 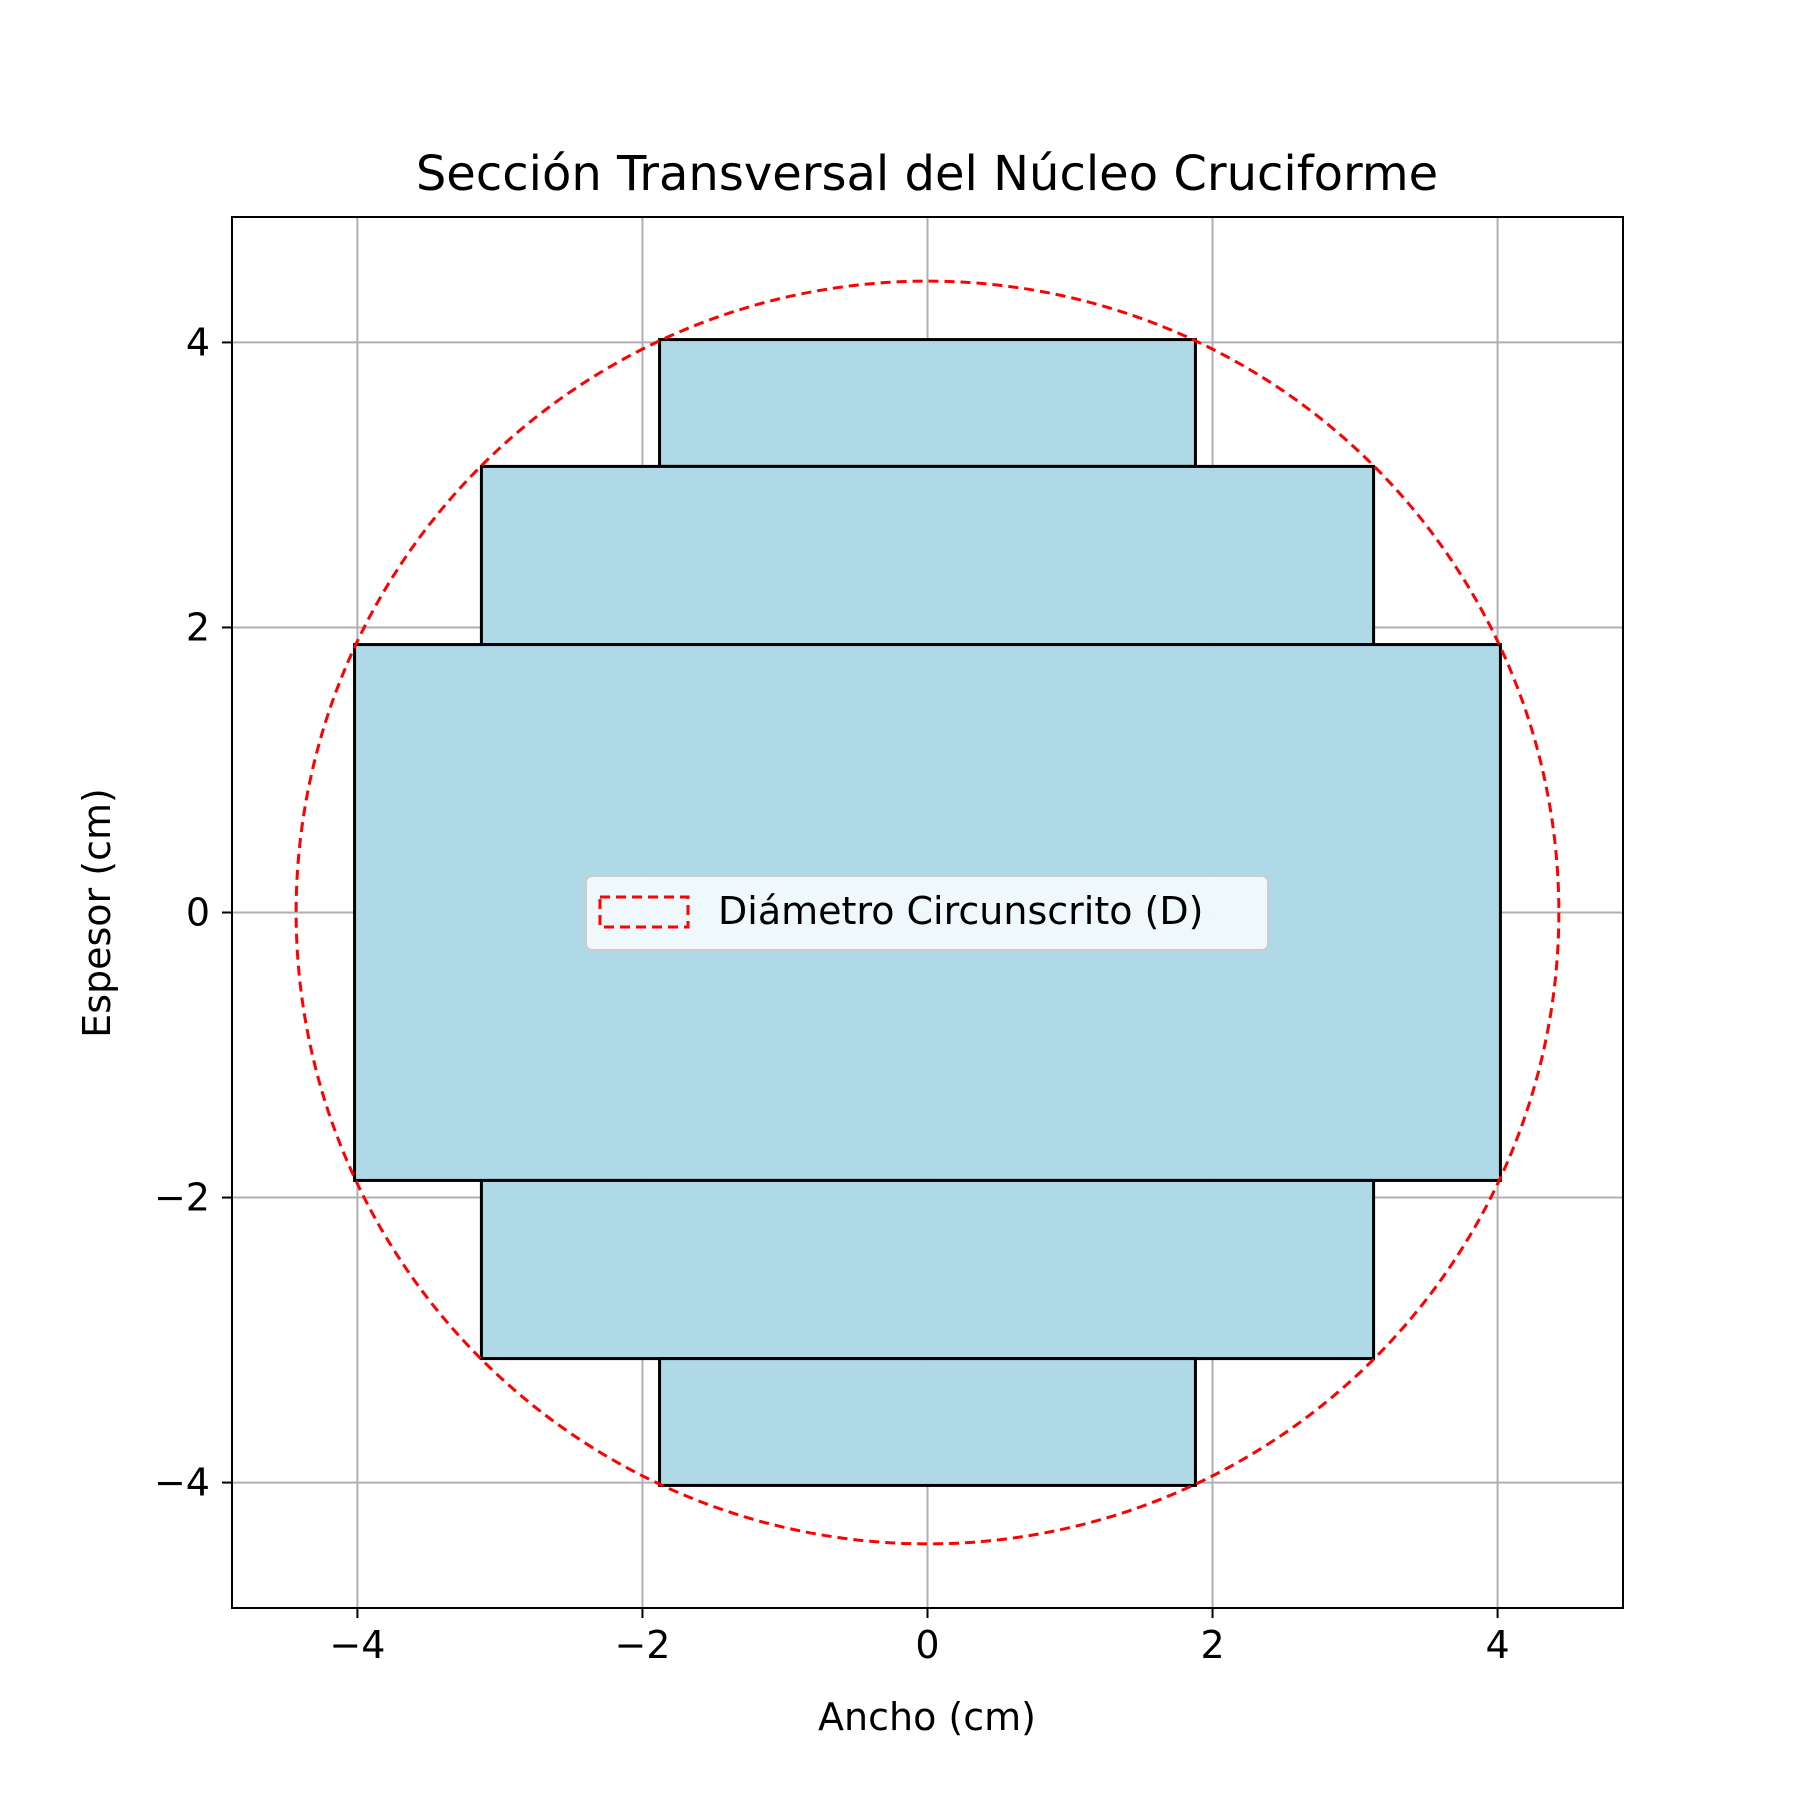 I want to click on x-tick-label-0: −4, so click(x=357, y=1645).